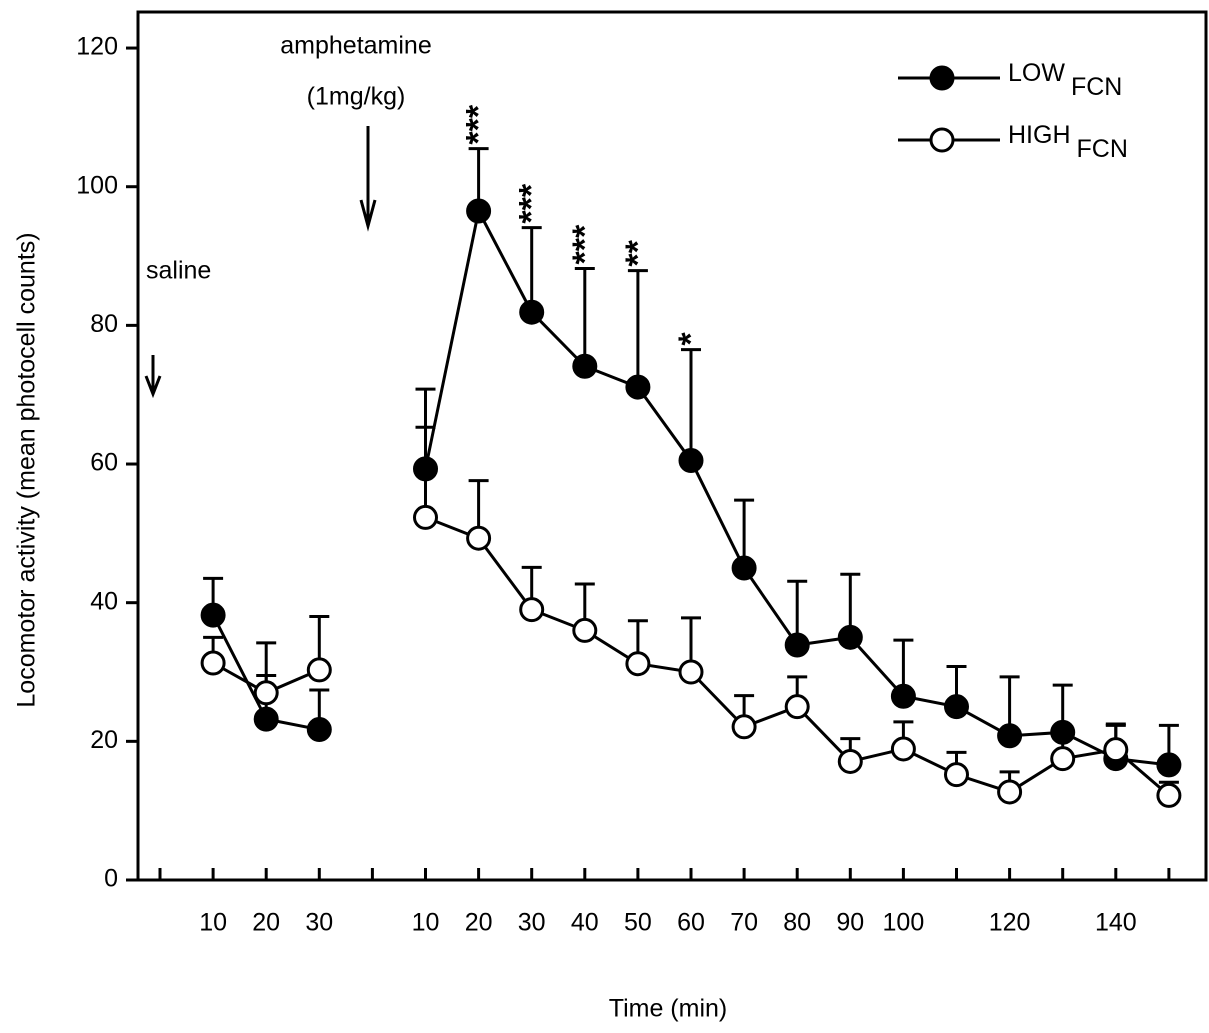  Describe the element at coordinates (1036, 73) in the screenshot. I see `legend-name: LOW` at that location.